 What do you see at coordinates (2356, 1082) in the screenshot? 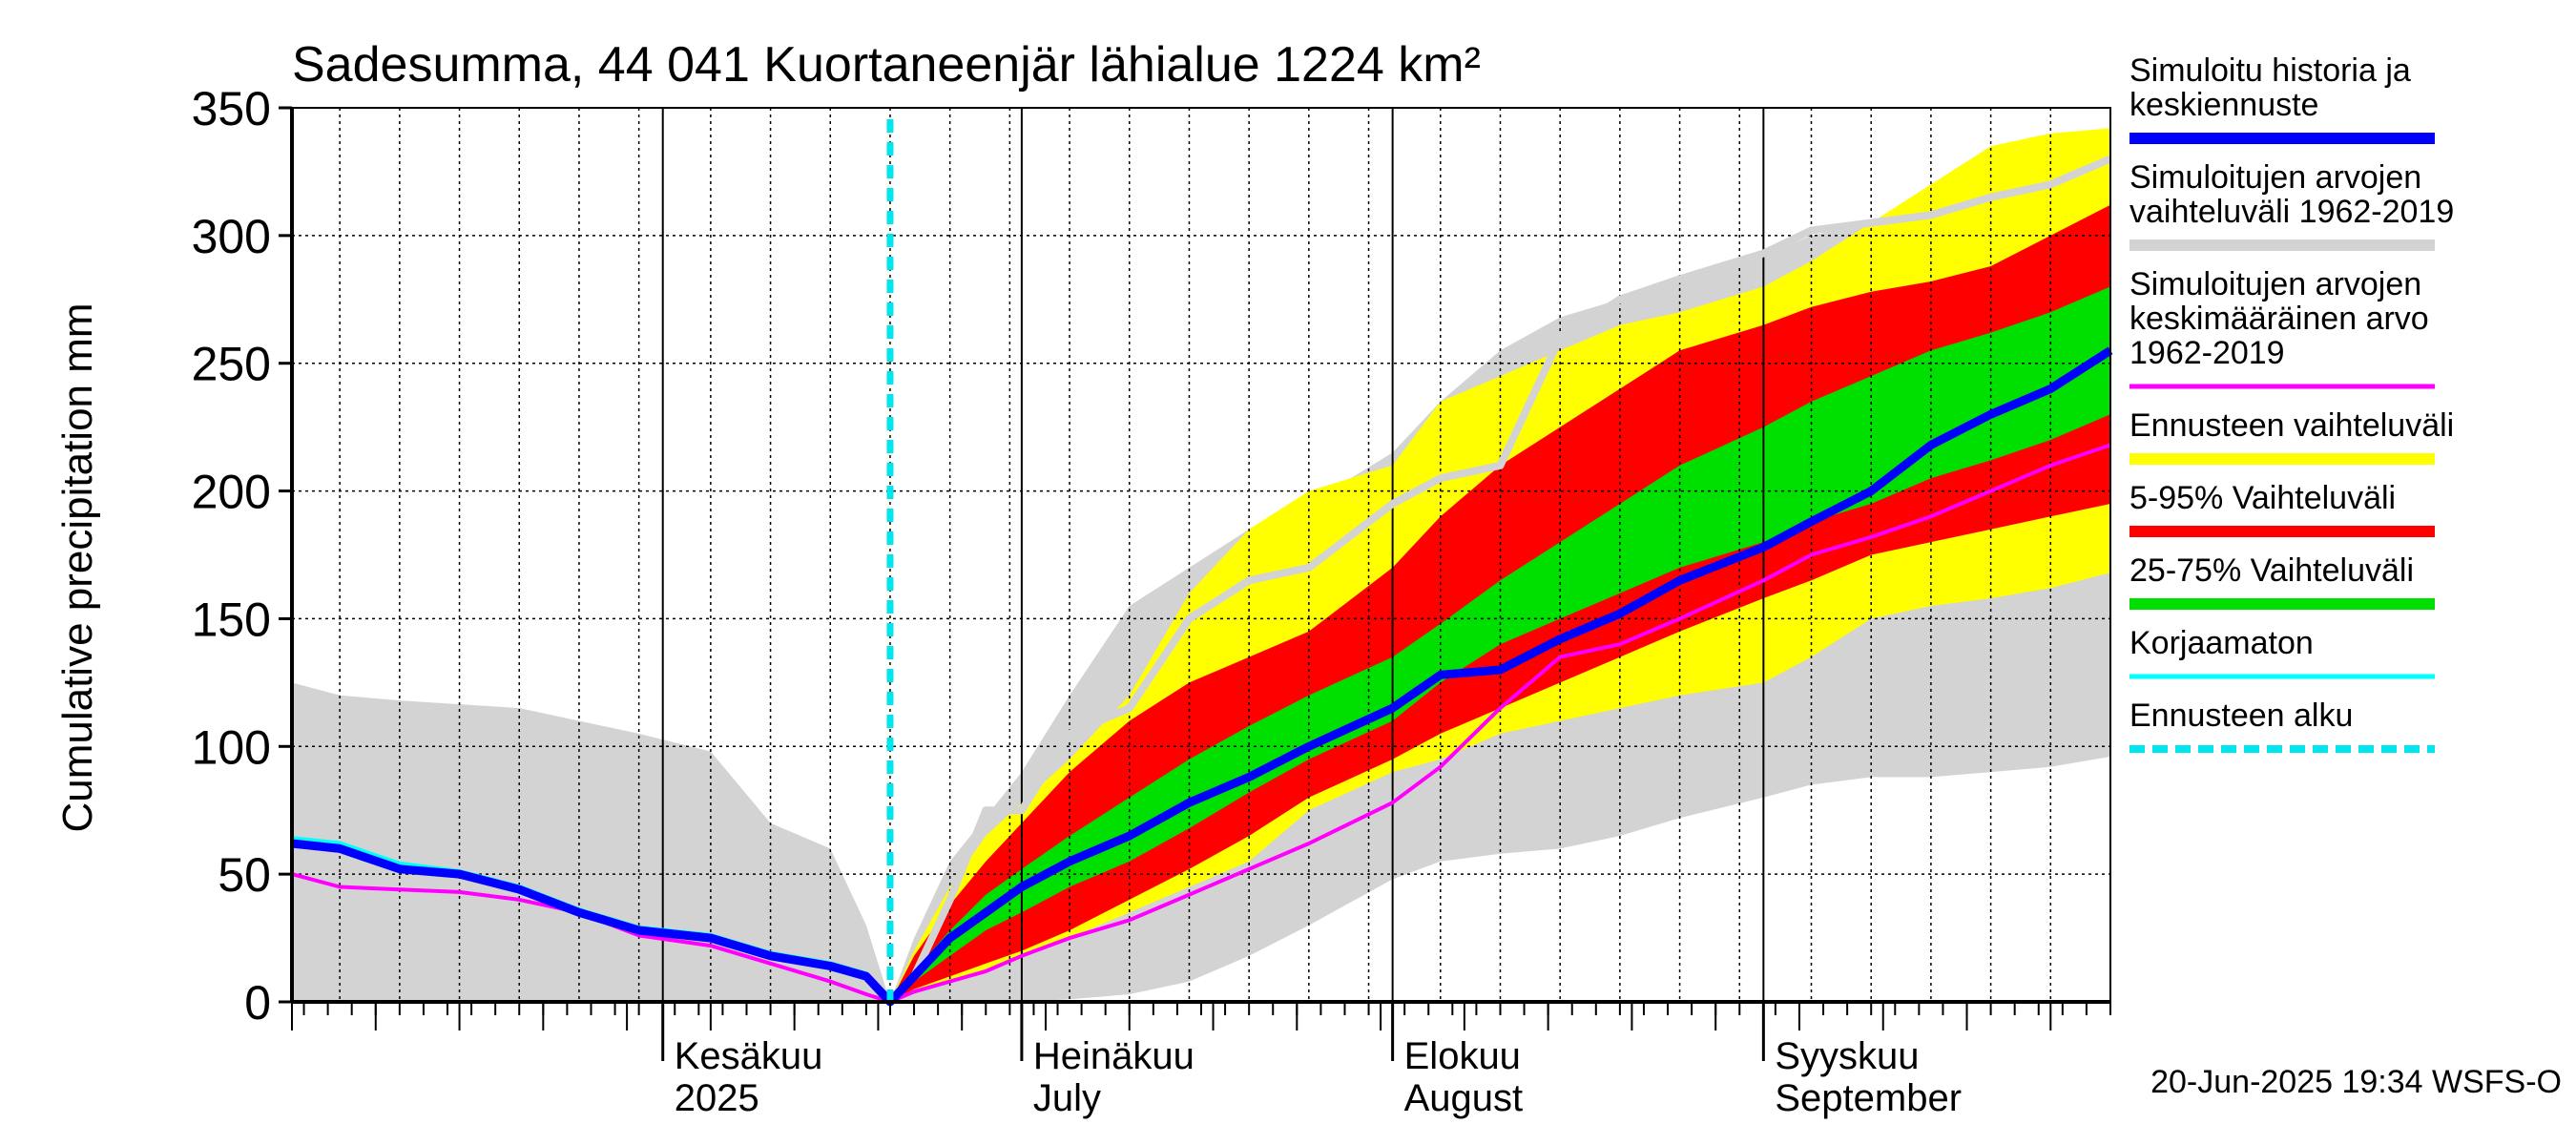
I see `footer-timestamp: 20-Jun-2025 19:34 WSFS-O` at bounding box center [2356, 1082].